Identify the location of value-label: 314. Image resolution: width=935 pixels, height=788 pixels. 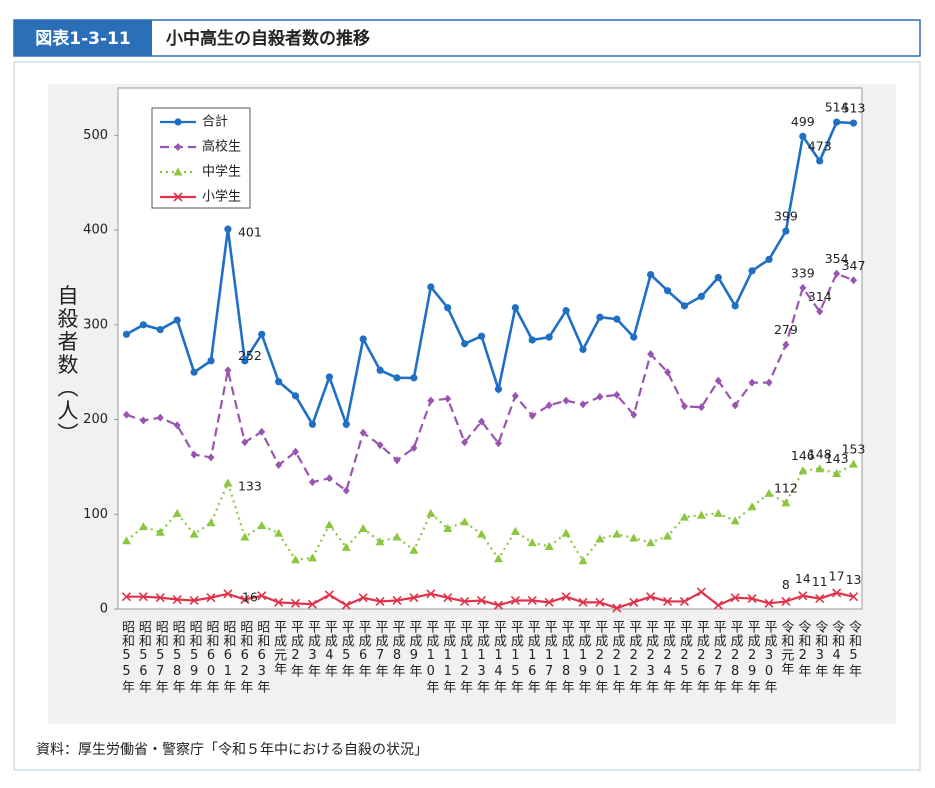
(820, 296).